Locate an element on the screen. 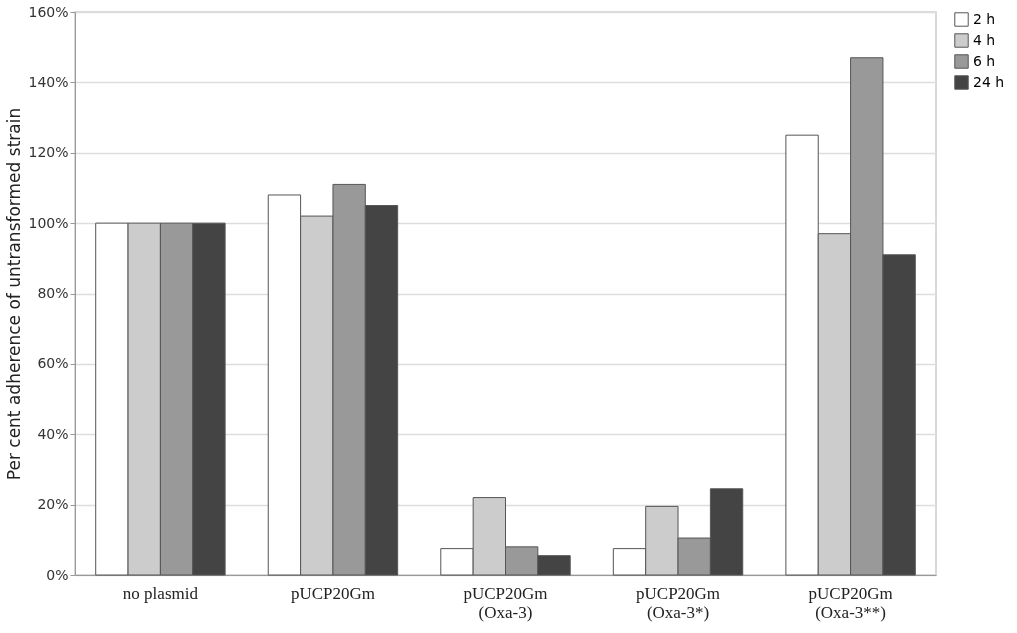  legend-label: 4 h is located at coordinates (984, 39).